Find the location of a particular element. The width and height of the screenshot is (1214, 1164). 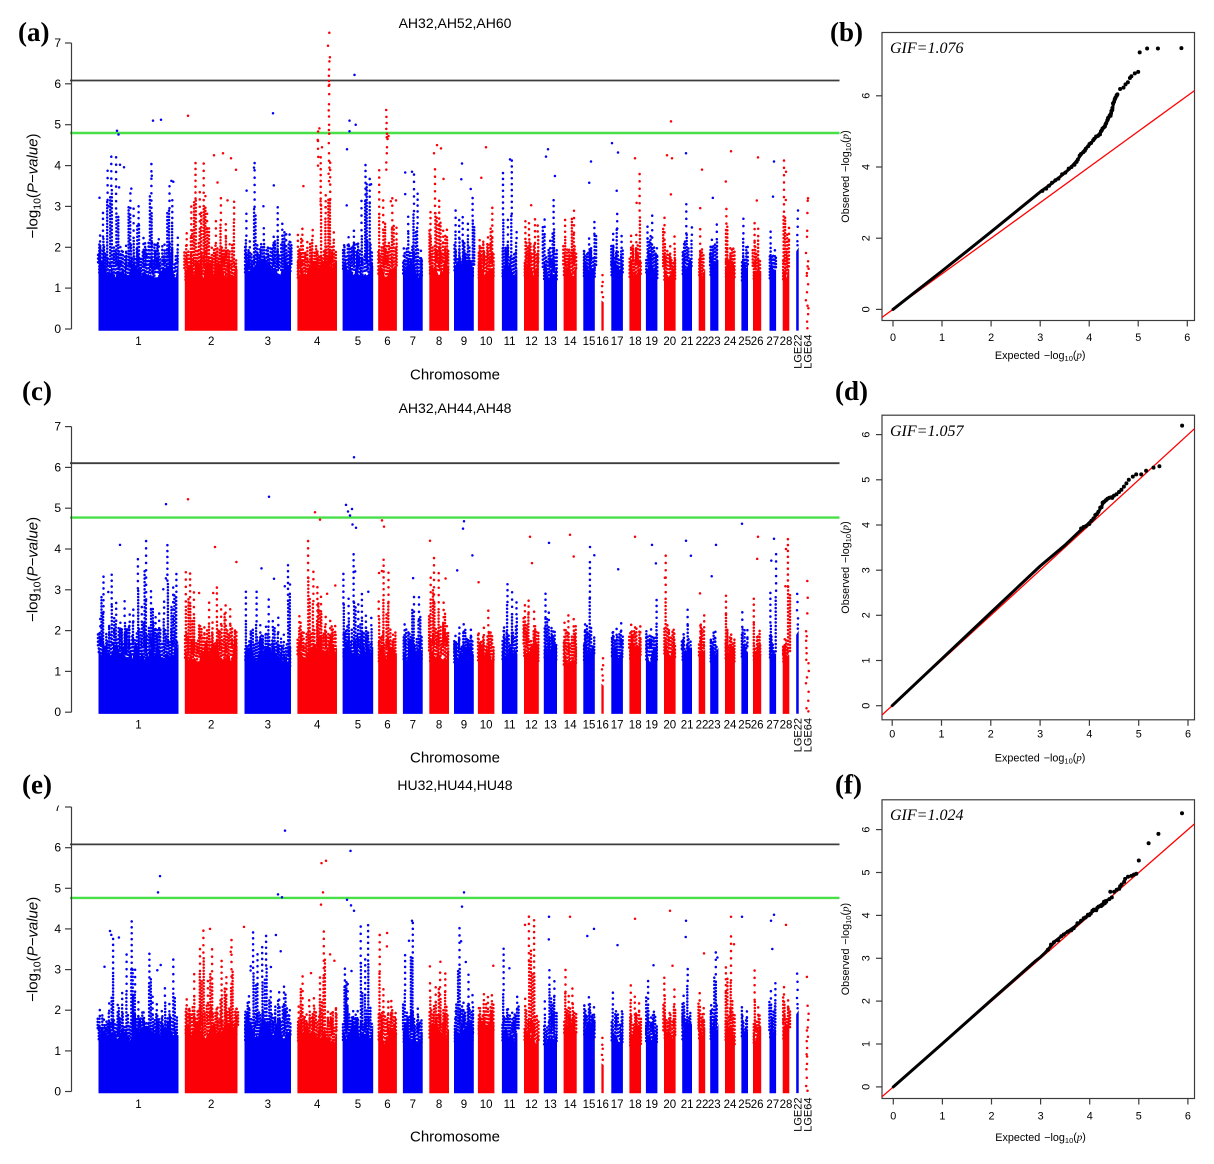

svg-text: (c) is located at coordinates (37, 391).